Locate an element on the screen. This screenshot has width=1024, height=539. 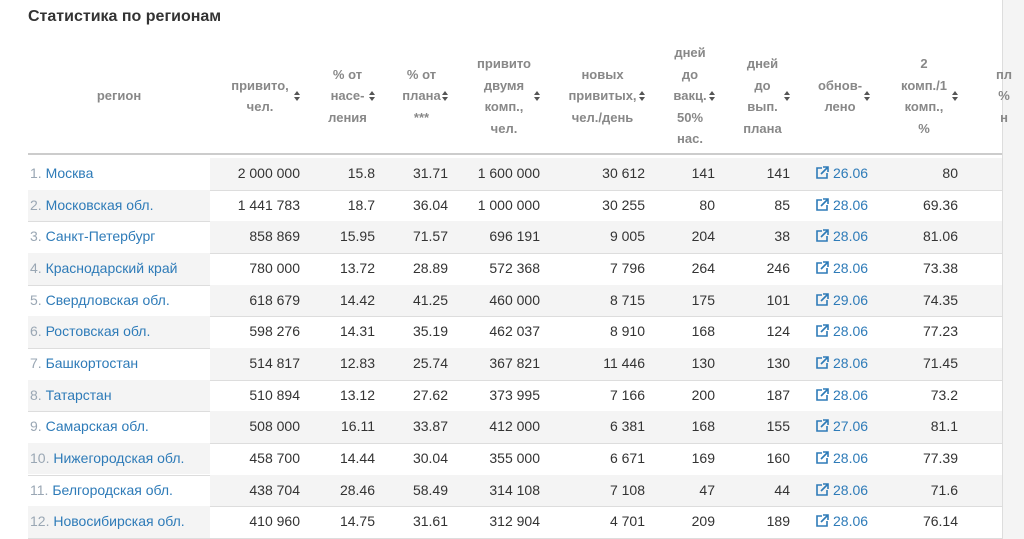
region-link: Свердловская обл. is located at coordinates (107, 299).